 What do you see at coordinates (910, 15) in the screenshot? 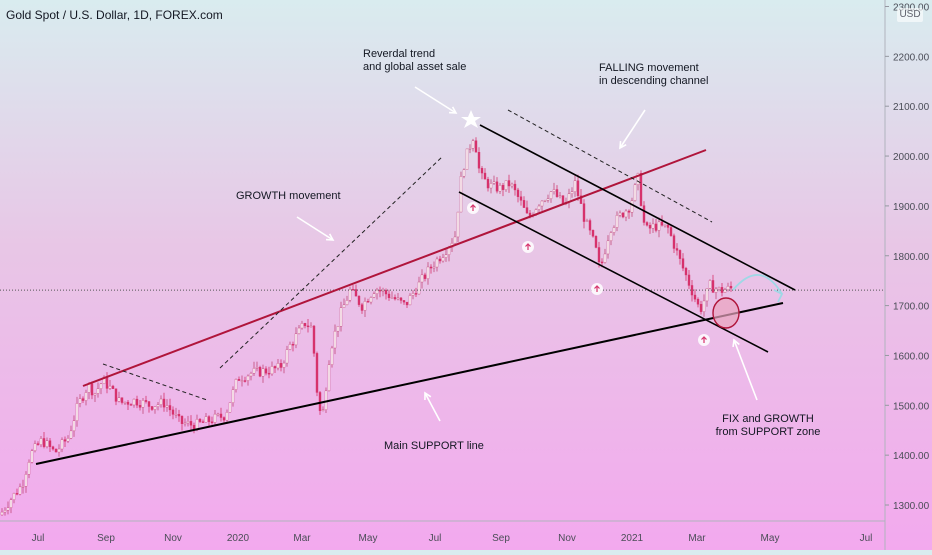
I see `currency-badge: USD` at bounding box center [910, 15].